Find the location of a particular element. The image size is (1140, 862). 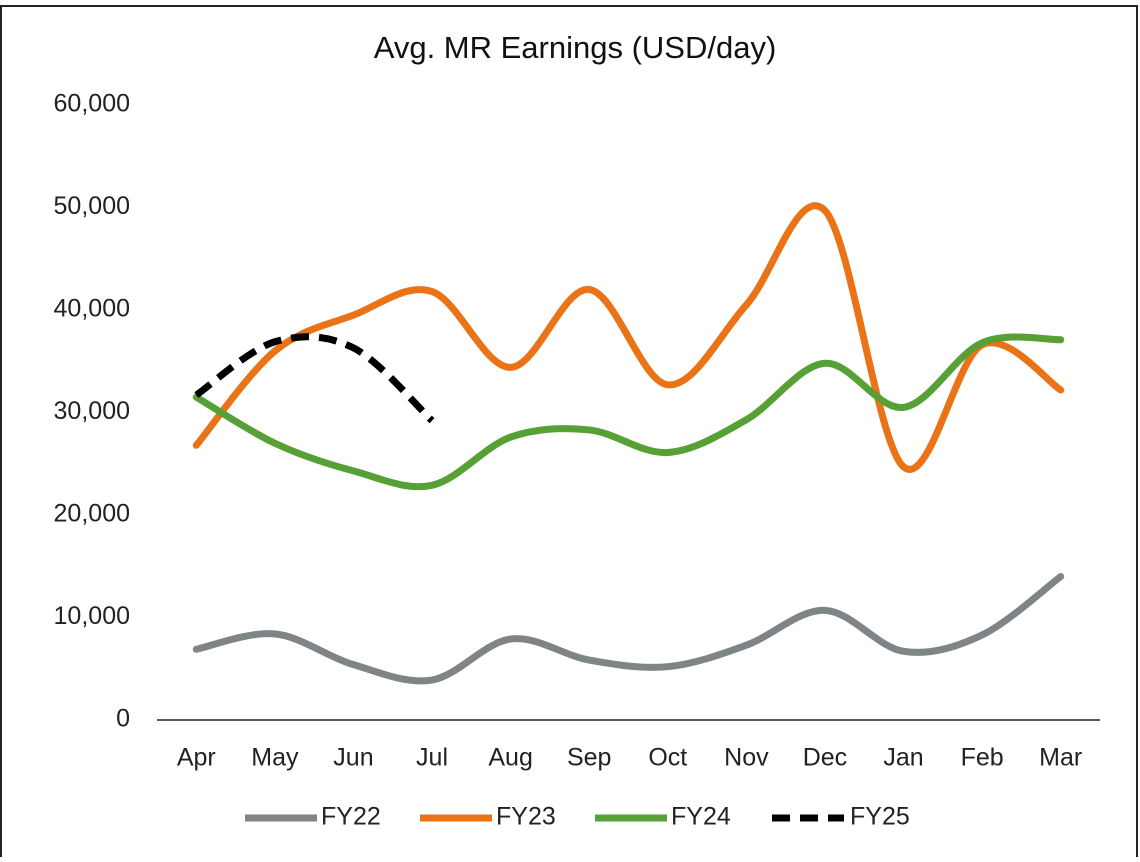

legend-label: FY25 is located at coordinates (880, 817).